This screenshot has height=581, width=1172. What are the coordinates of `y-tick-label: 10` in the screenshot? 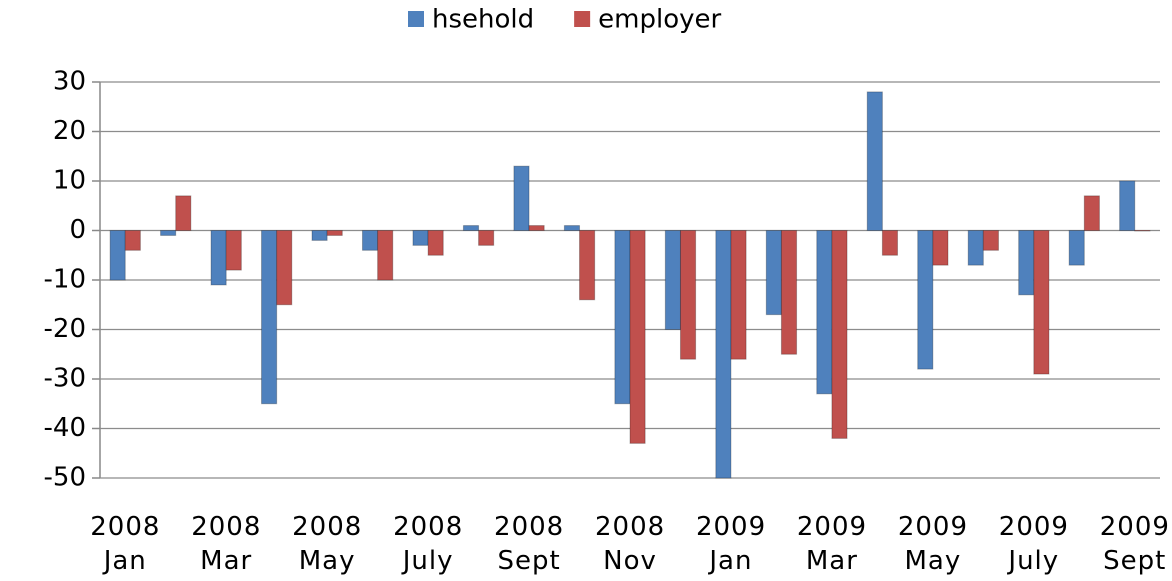 It's located at (69, 181).